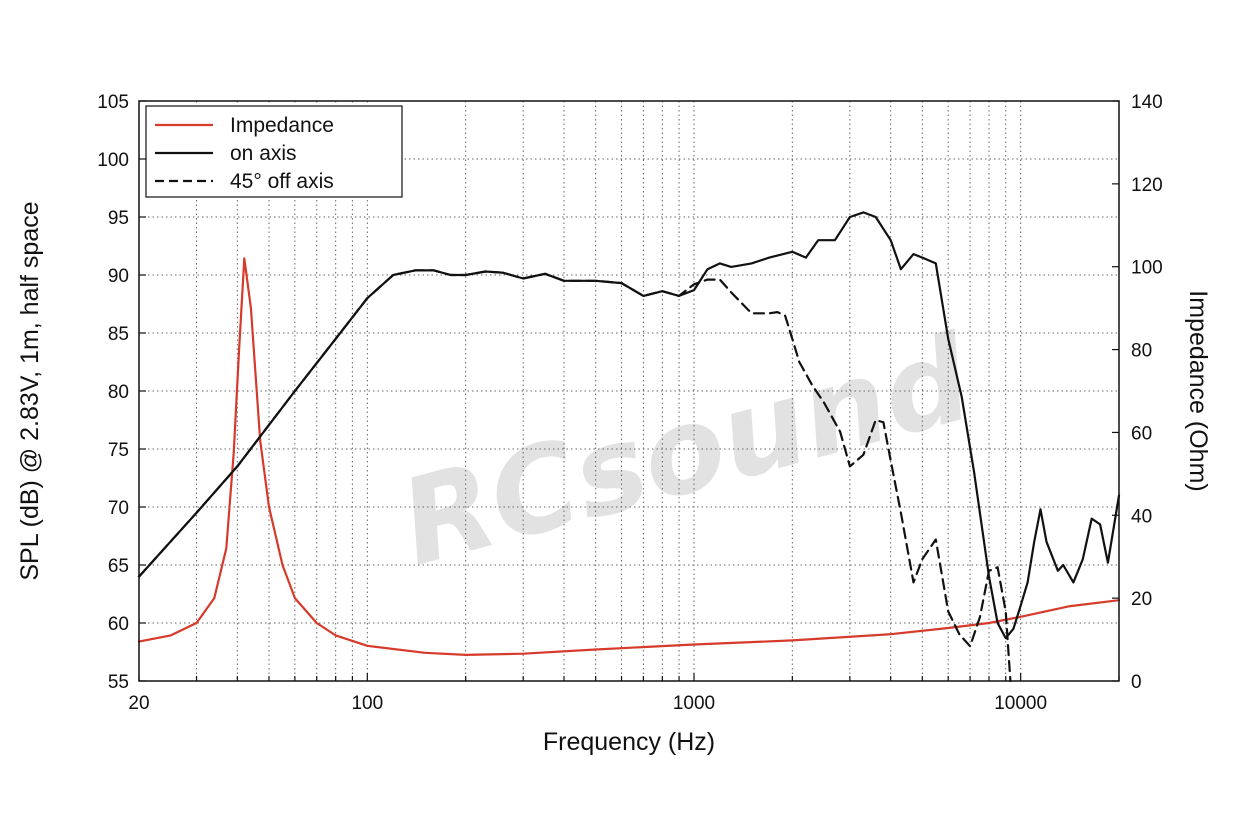 The width and height of the screenshot is (1260, 840). What do you see at coordinates (118, 392) in the screenshot?
I see `y-tick-label: 80` at bounding box center [118, 392].